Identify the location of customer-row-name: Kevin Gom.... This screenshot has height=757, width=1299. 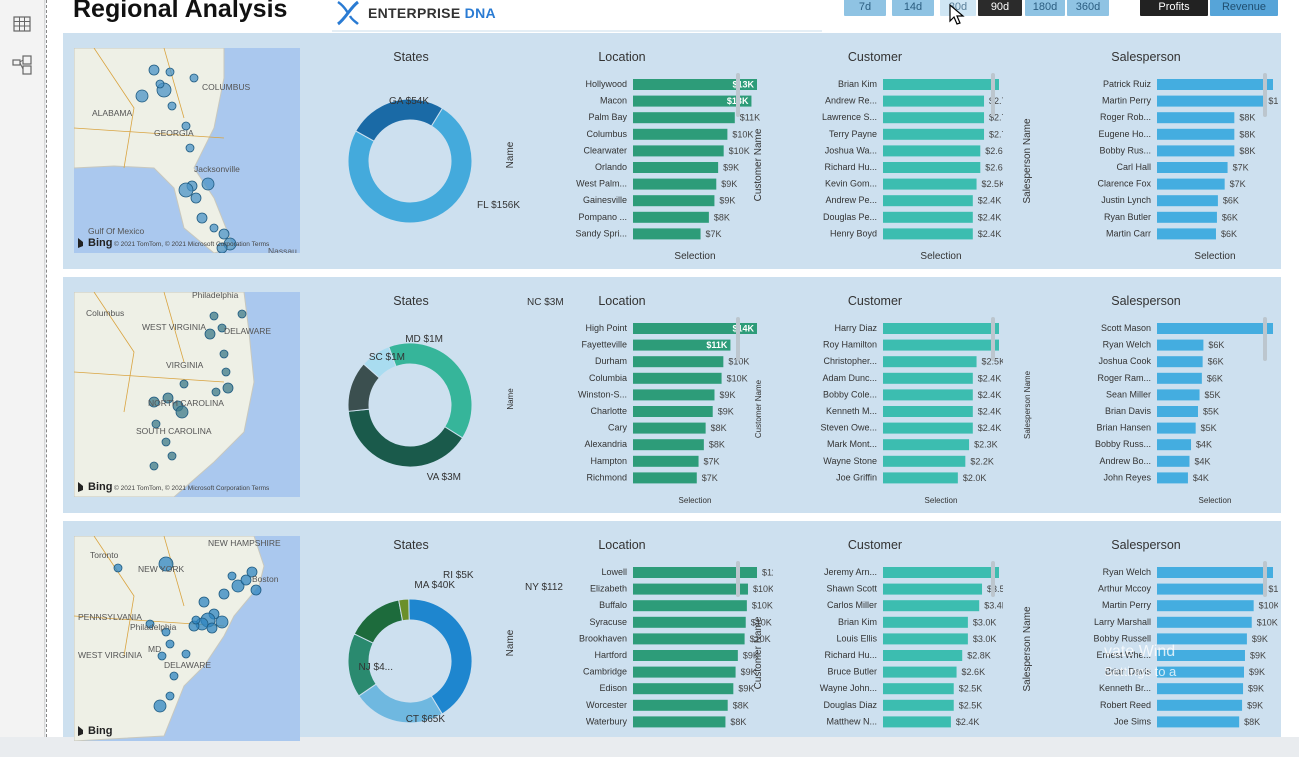
(851, 184).